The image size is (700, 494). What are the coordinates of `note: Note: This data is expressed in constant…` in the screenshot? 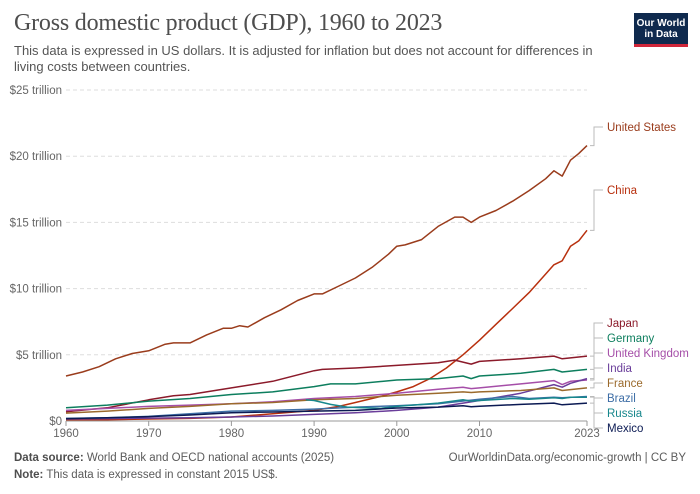 It's located at (146, 475).